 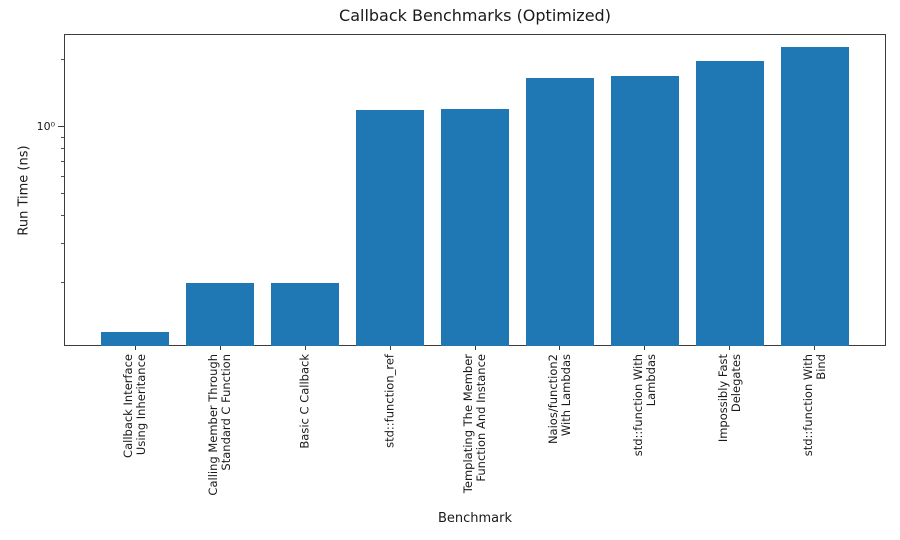 I want to click on y-major-tickmark, so click(x=61, y=127).